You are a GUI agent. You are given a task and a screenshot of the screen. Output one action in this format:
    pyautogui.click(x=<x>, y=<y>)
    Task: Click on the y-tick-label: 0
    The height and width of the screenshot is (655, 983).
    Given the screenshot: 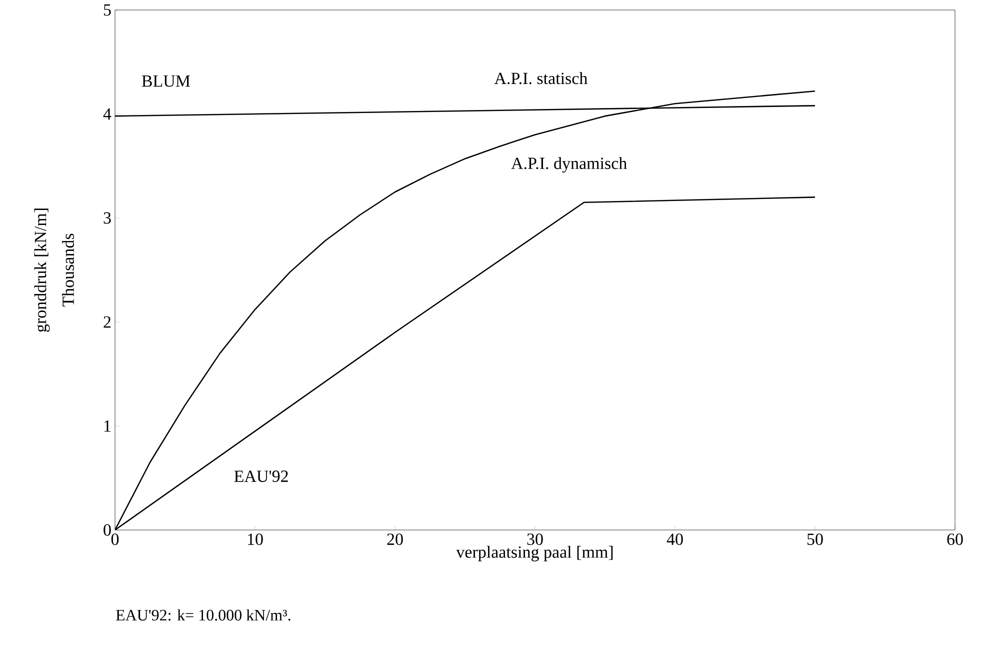 What is the action you would take?
    pyautogui.click(x=107, y=530)
    